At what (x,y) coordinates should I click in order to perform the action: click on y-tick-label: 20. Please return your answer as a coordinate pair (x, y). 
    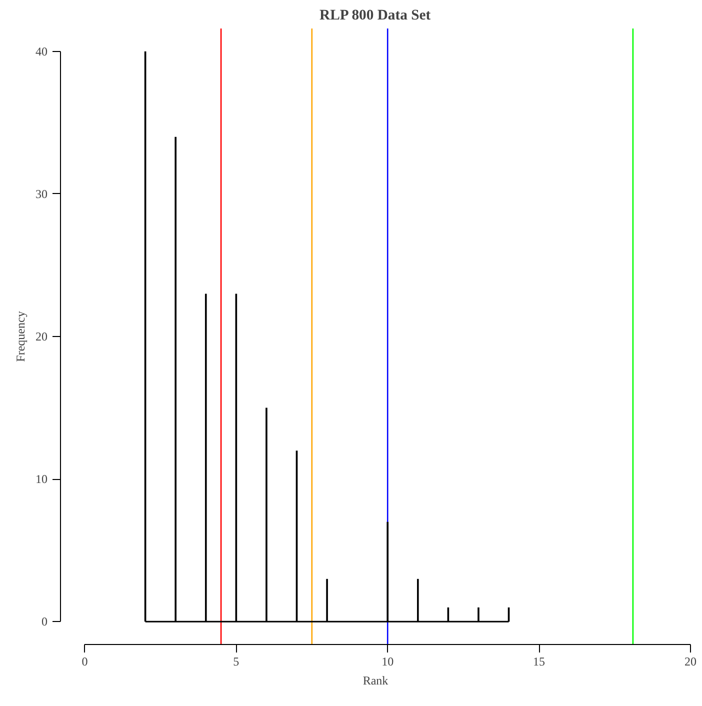
    Looking at the image, I should click on (42, 337).